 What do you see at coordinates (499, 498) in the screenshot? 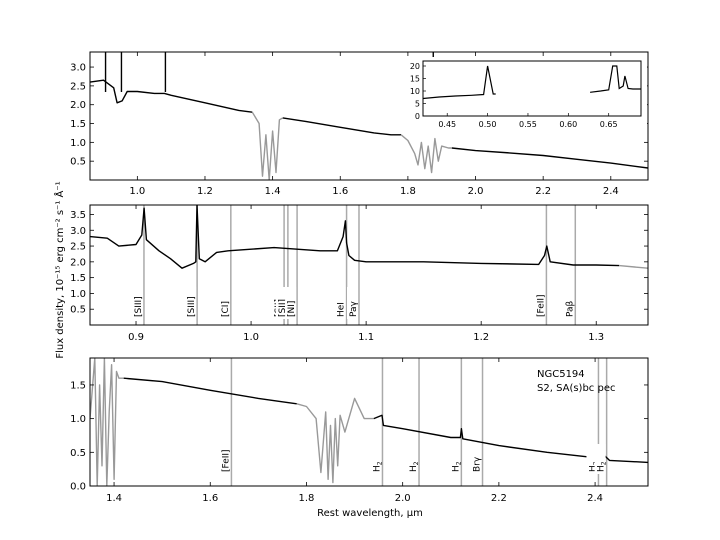
I see `bottom-xtick-label: 2.2` at bounding box center [499, 498].